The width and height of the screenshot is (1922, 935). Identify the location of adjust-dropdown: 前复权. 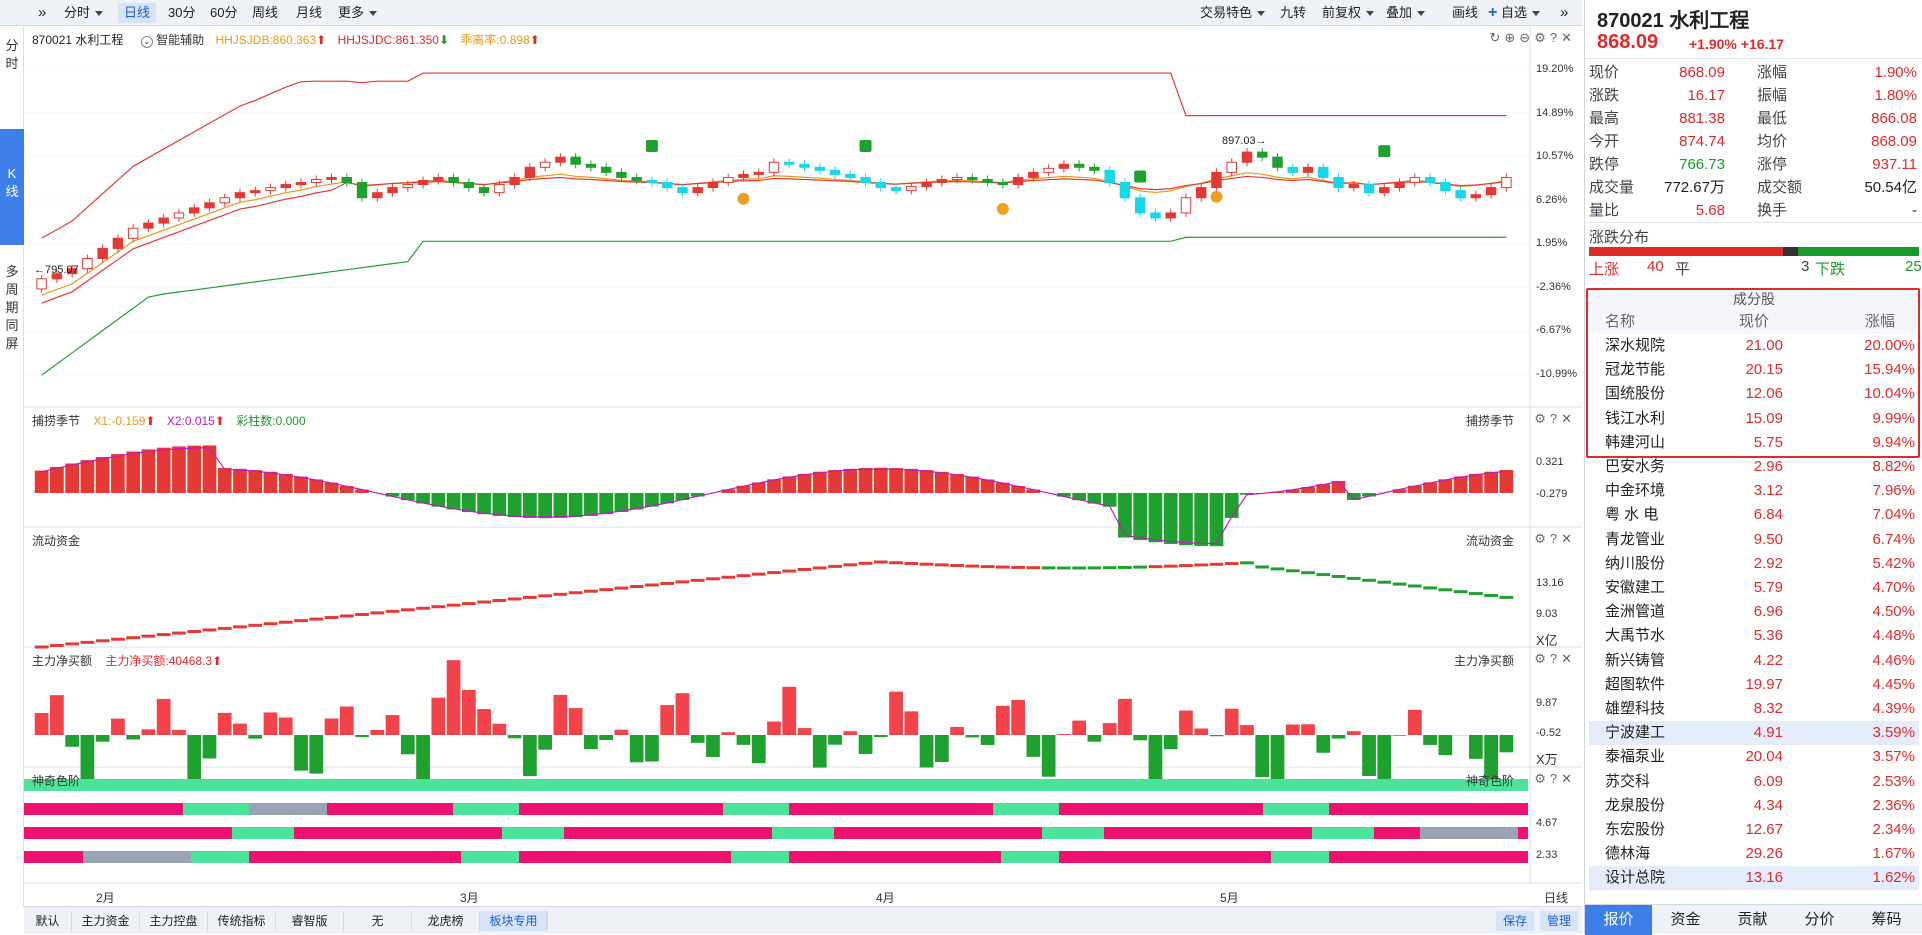
(1348, 13).